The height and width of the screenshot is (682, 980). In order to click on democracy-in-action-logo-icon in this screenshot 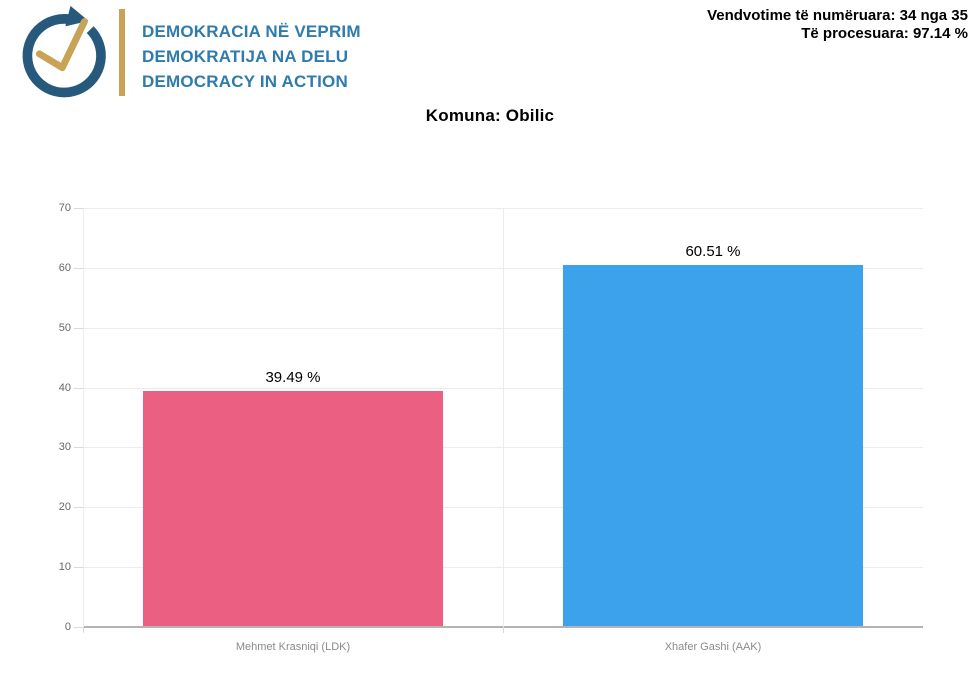, I will do `click(64, 52)`.